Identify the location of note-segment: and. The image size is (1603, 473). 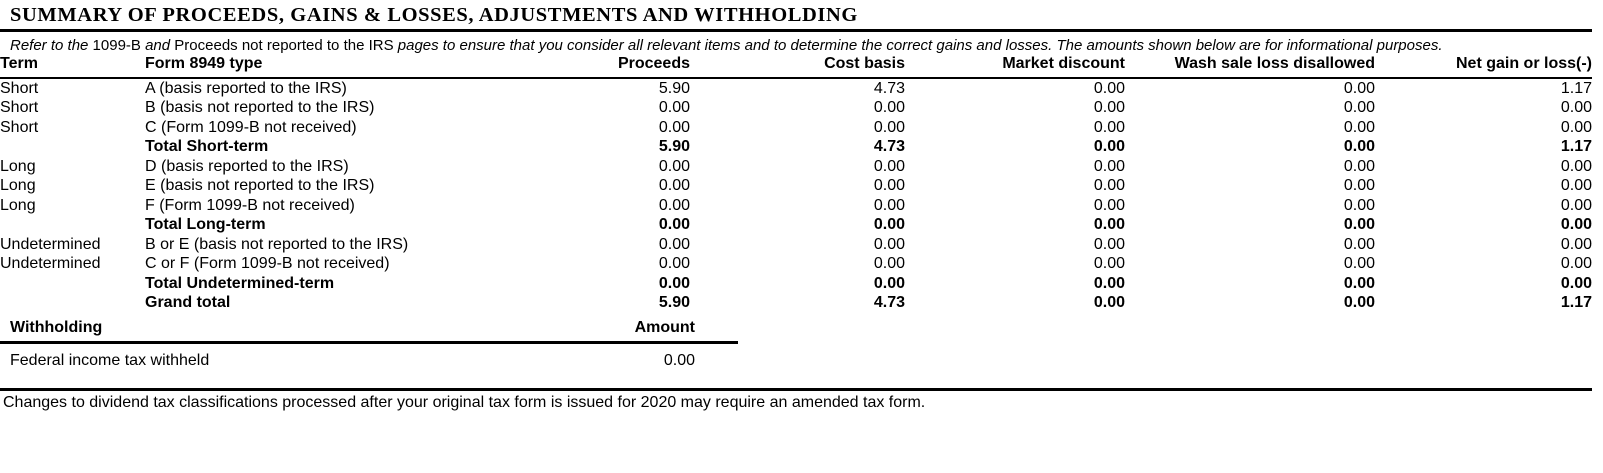
(157, 45).